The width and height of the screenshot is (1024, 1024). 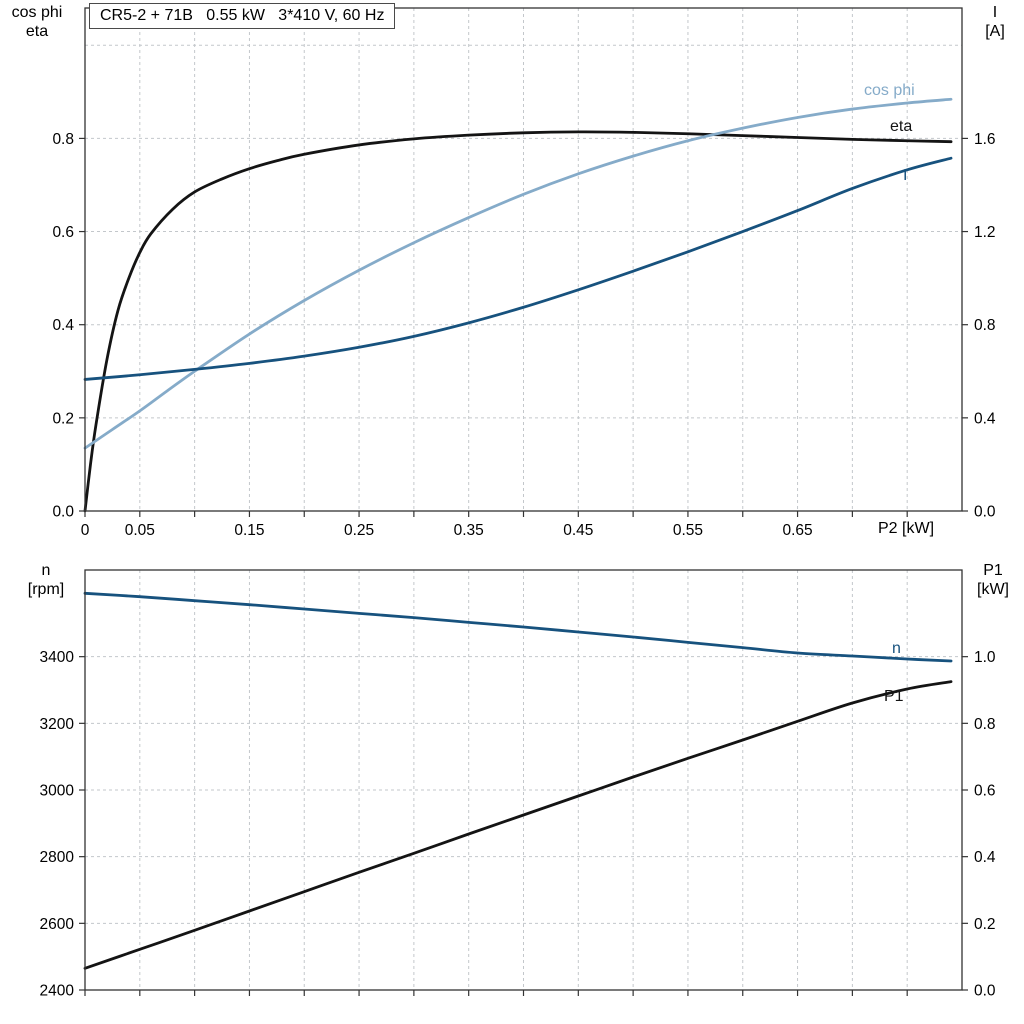 I want to click on power-in-curve-label: P1, so click(x=894, y=696).